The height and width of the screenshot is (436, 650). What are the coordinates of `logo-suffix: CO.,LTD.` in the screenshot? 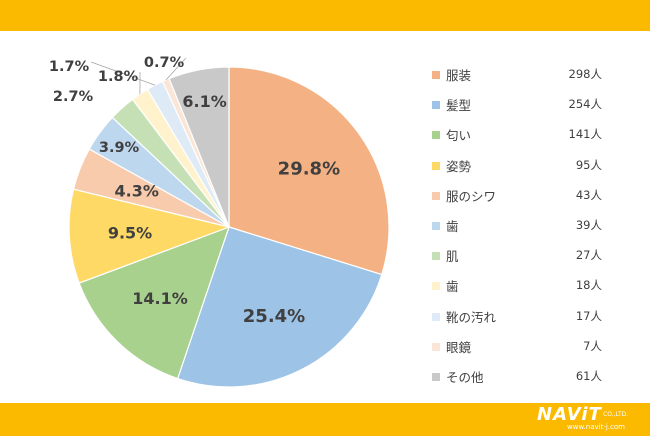 It's located at (616, 414).